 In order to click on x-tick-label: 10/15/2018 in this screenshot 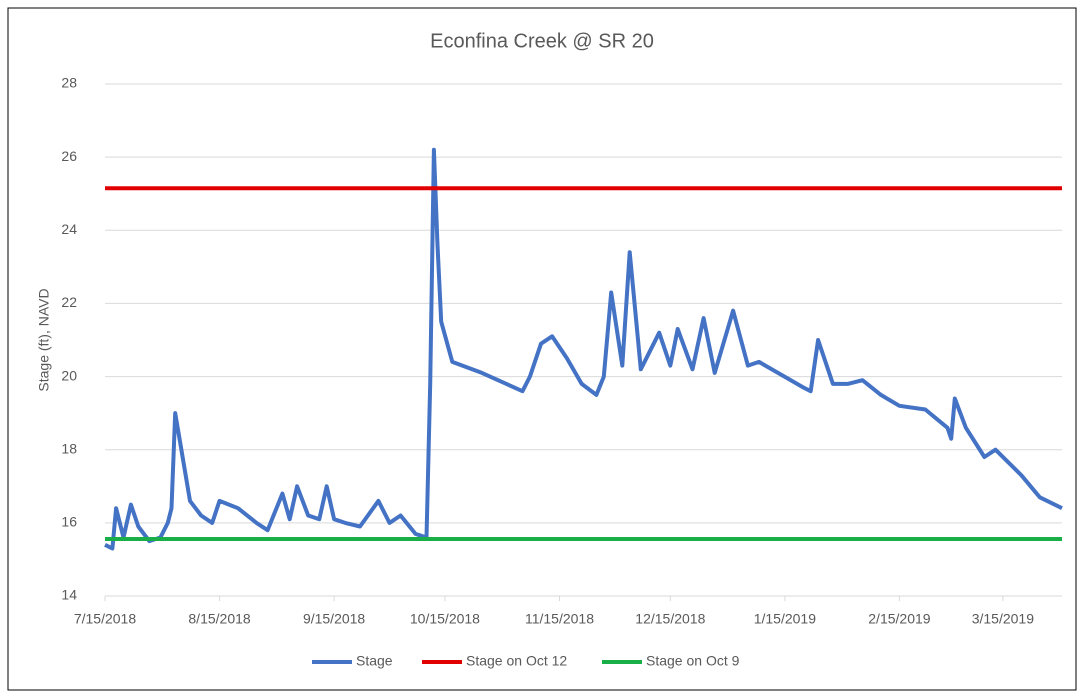, I will do `click(445, 619)`.